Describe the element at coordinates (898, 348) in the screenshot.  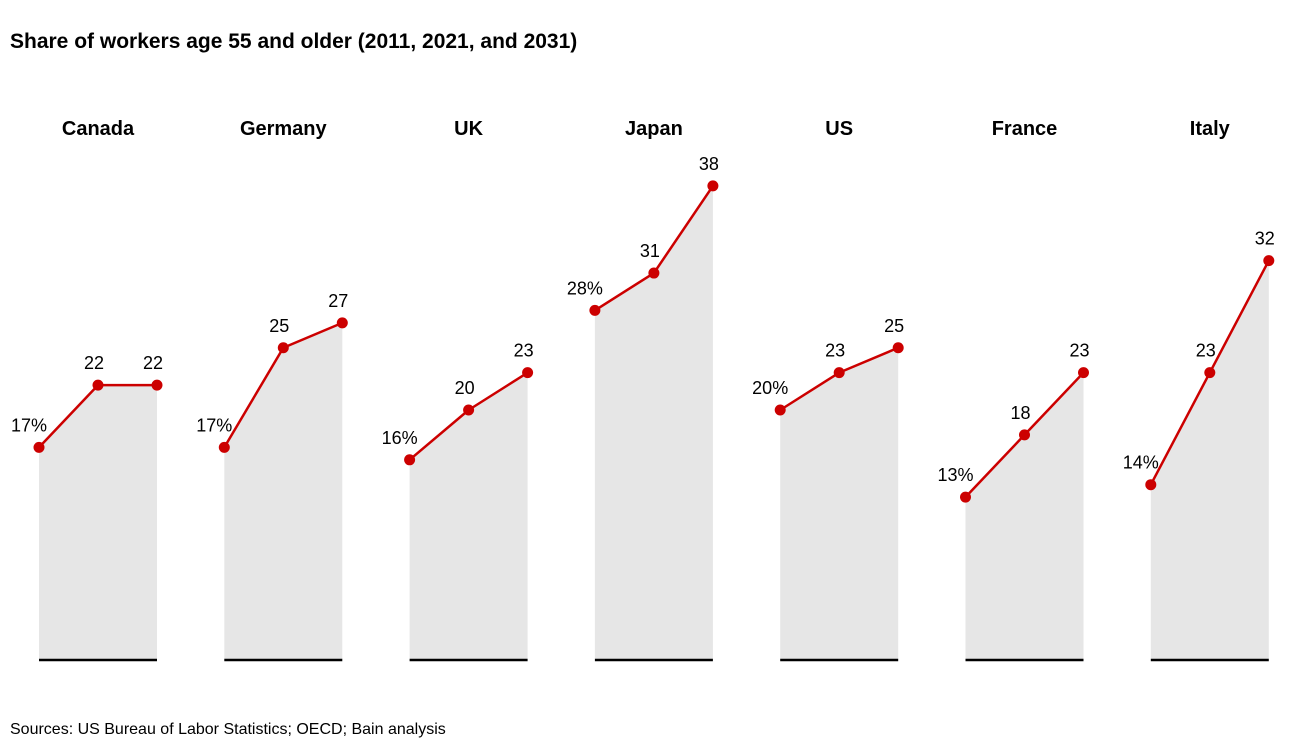
I see `point-us-2031` at that location.